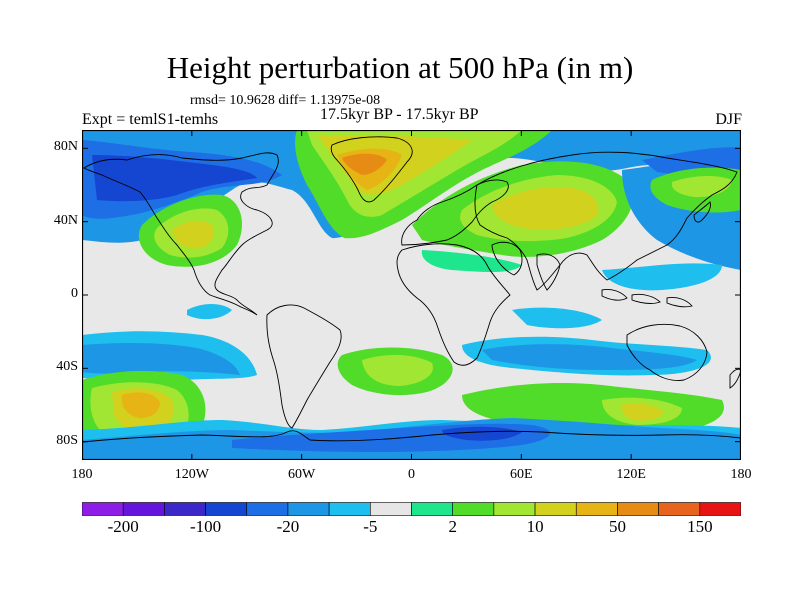 Image resolution: width=800 pixels, height=600 pixels. Describe the element at coordinates (631, 474) in the screenshot. I see `x-tick-label: 120E` at that location.